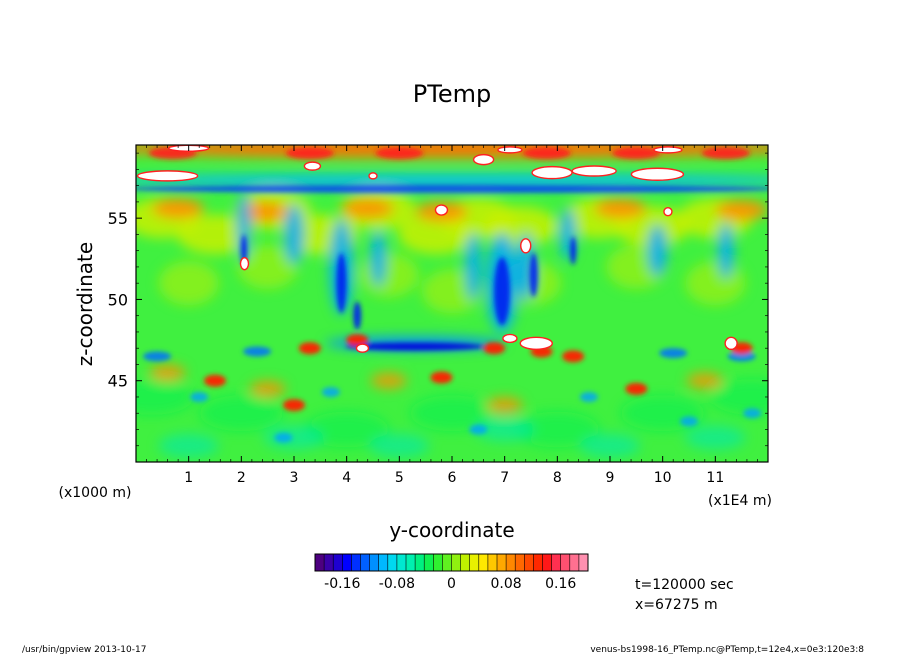  Describe the element at coordinates (294, 478) in the screenshot. I see `x-tick-label: 3` at that location.